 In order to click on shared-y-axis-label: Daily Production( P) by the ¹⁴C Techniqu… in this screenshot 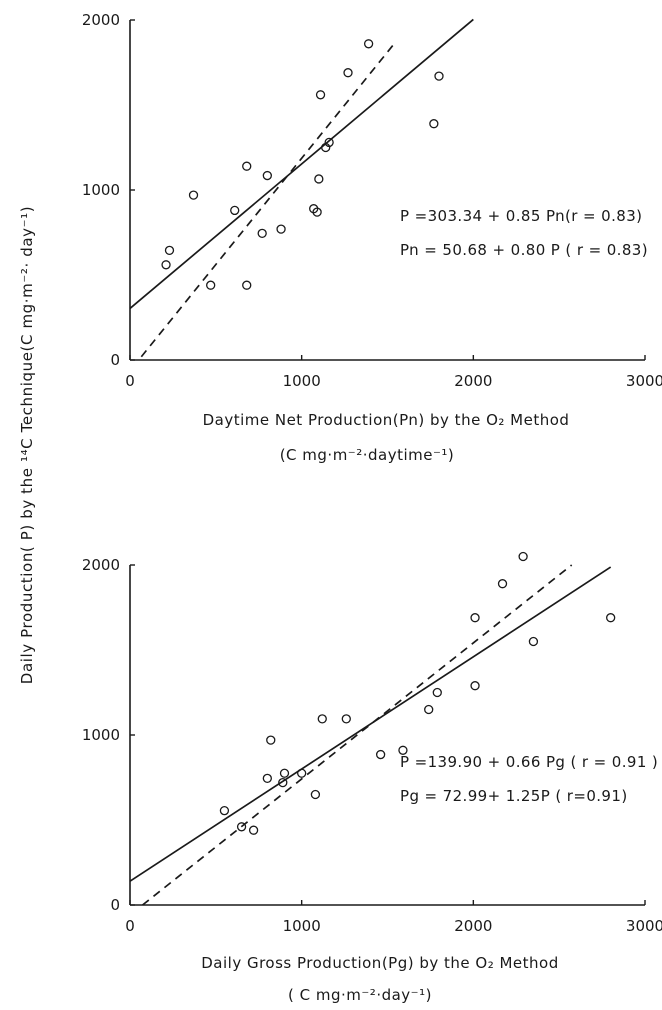, I will do `click(27, 445)`.